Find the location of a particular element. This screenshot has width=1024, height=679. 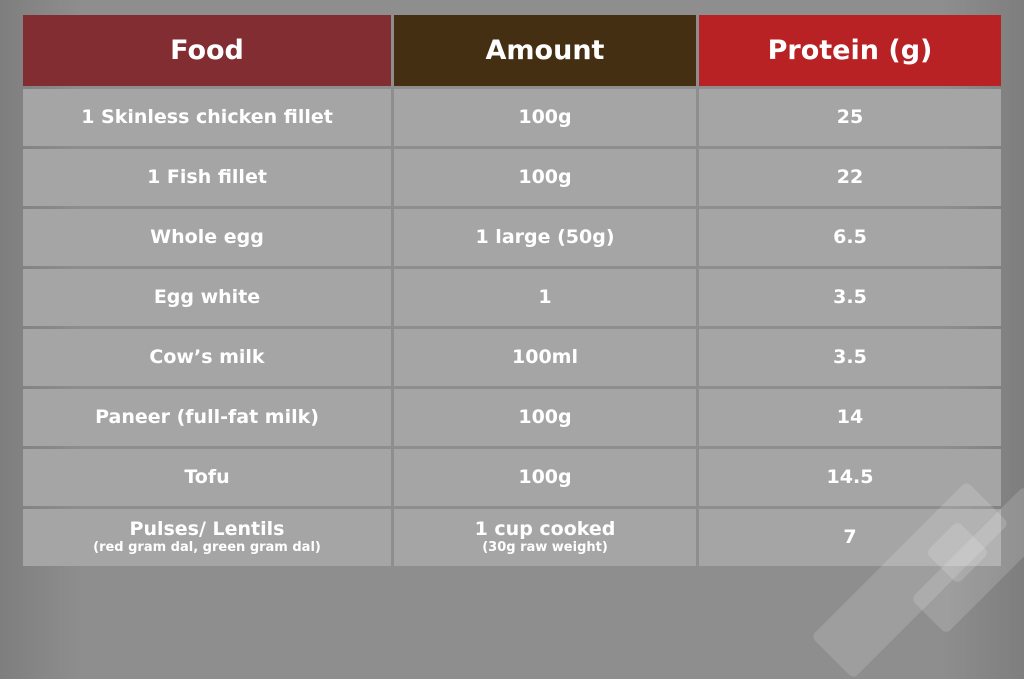

amount-cell-text: 1 cup cooked is located at coordinates (545, 529).